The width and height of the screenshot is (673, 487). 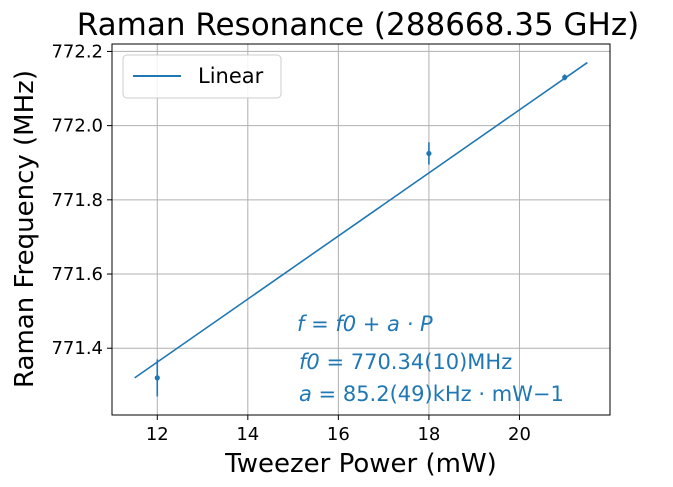 What do you see at coordinates (428, 434) in the screenshot?
I see `x-tick-label: 18` at bounding box center [428, 434].